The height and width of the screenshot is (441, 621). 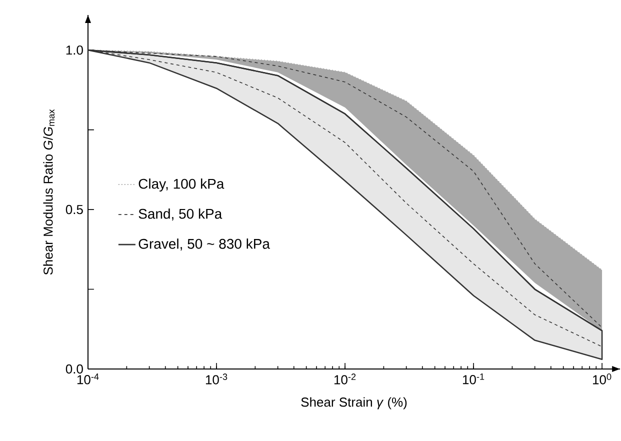 What do you see at coordinates (88, 379) in the screenshot?
I see `x-tick-label: 10$^{-4}$` at bounding box center [88, 379].